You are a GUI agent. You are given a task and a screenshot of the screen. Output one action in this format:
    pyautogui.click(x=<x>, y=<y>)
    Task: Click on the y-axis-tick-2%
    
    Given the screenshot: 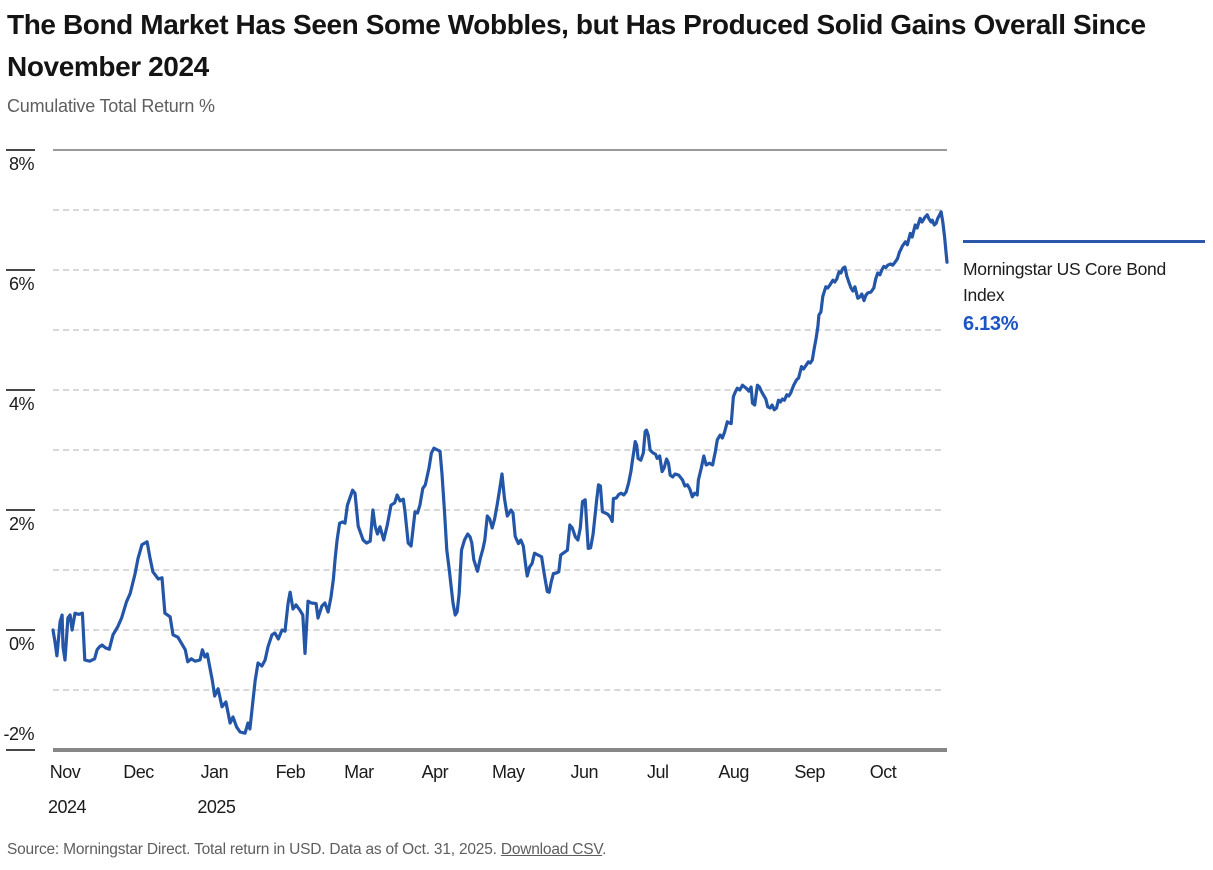 What is the action you would take?
    pyautogui.click(x=20, y=510)
    